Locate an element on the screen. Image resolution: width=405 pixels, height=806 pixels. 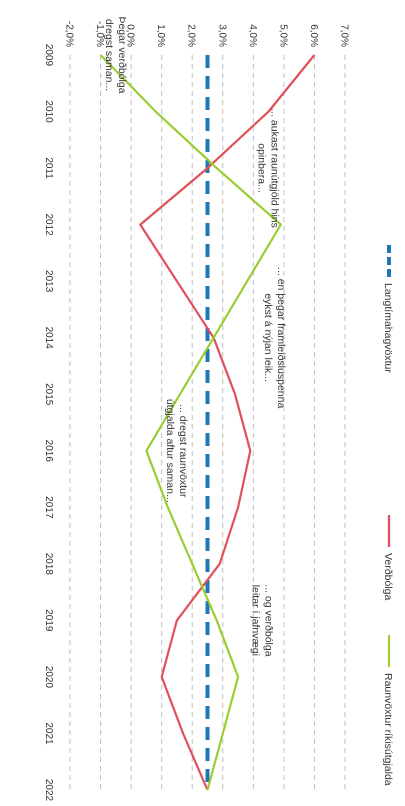
x-tick-label: 2012 is located at coordinates (48, 224).